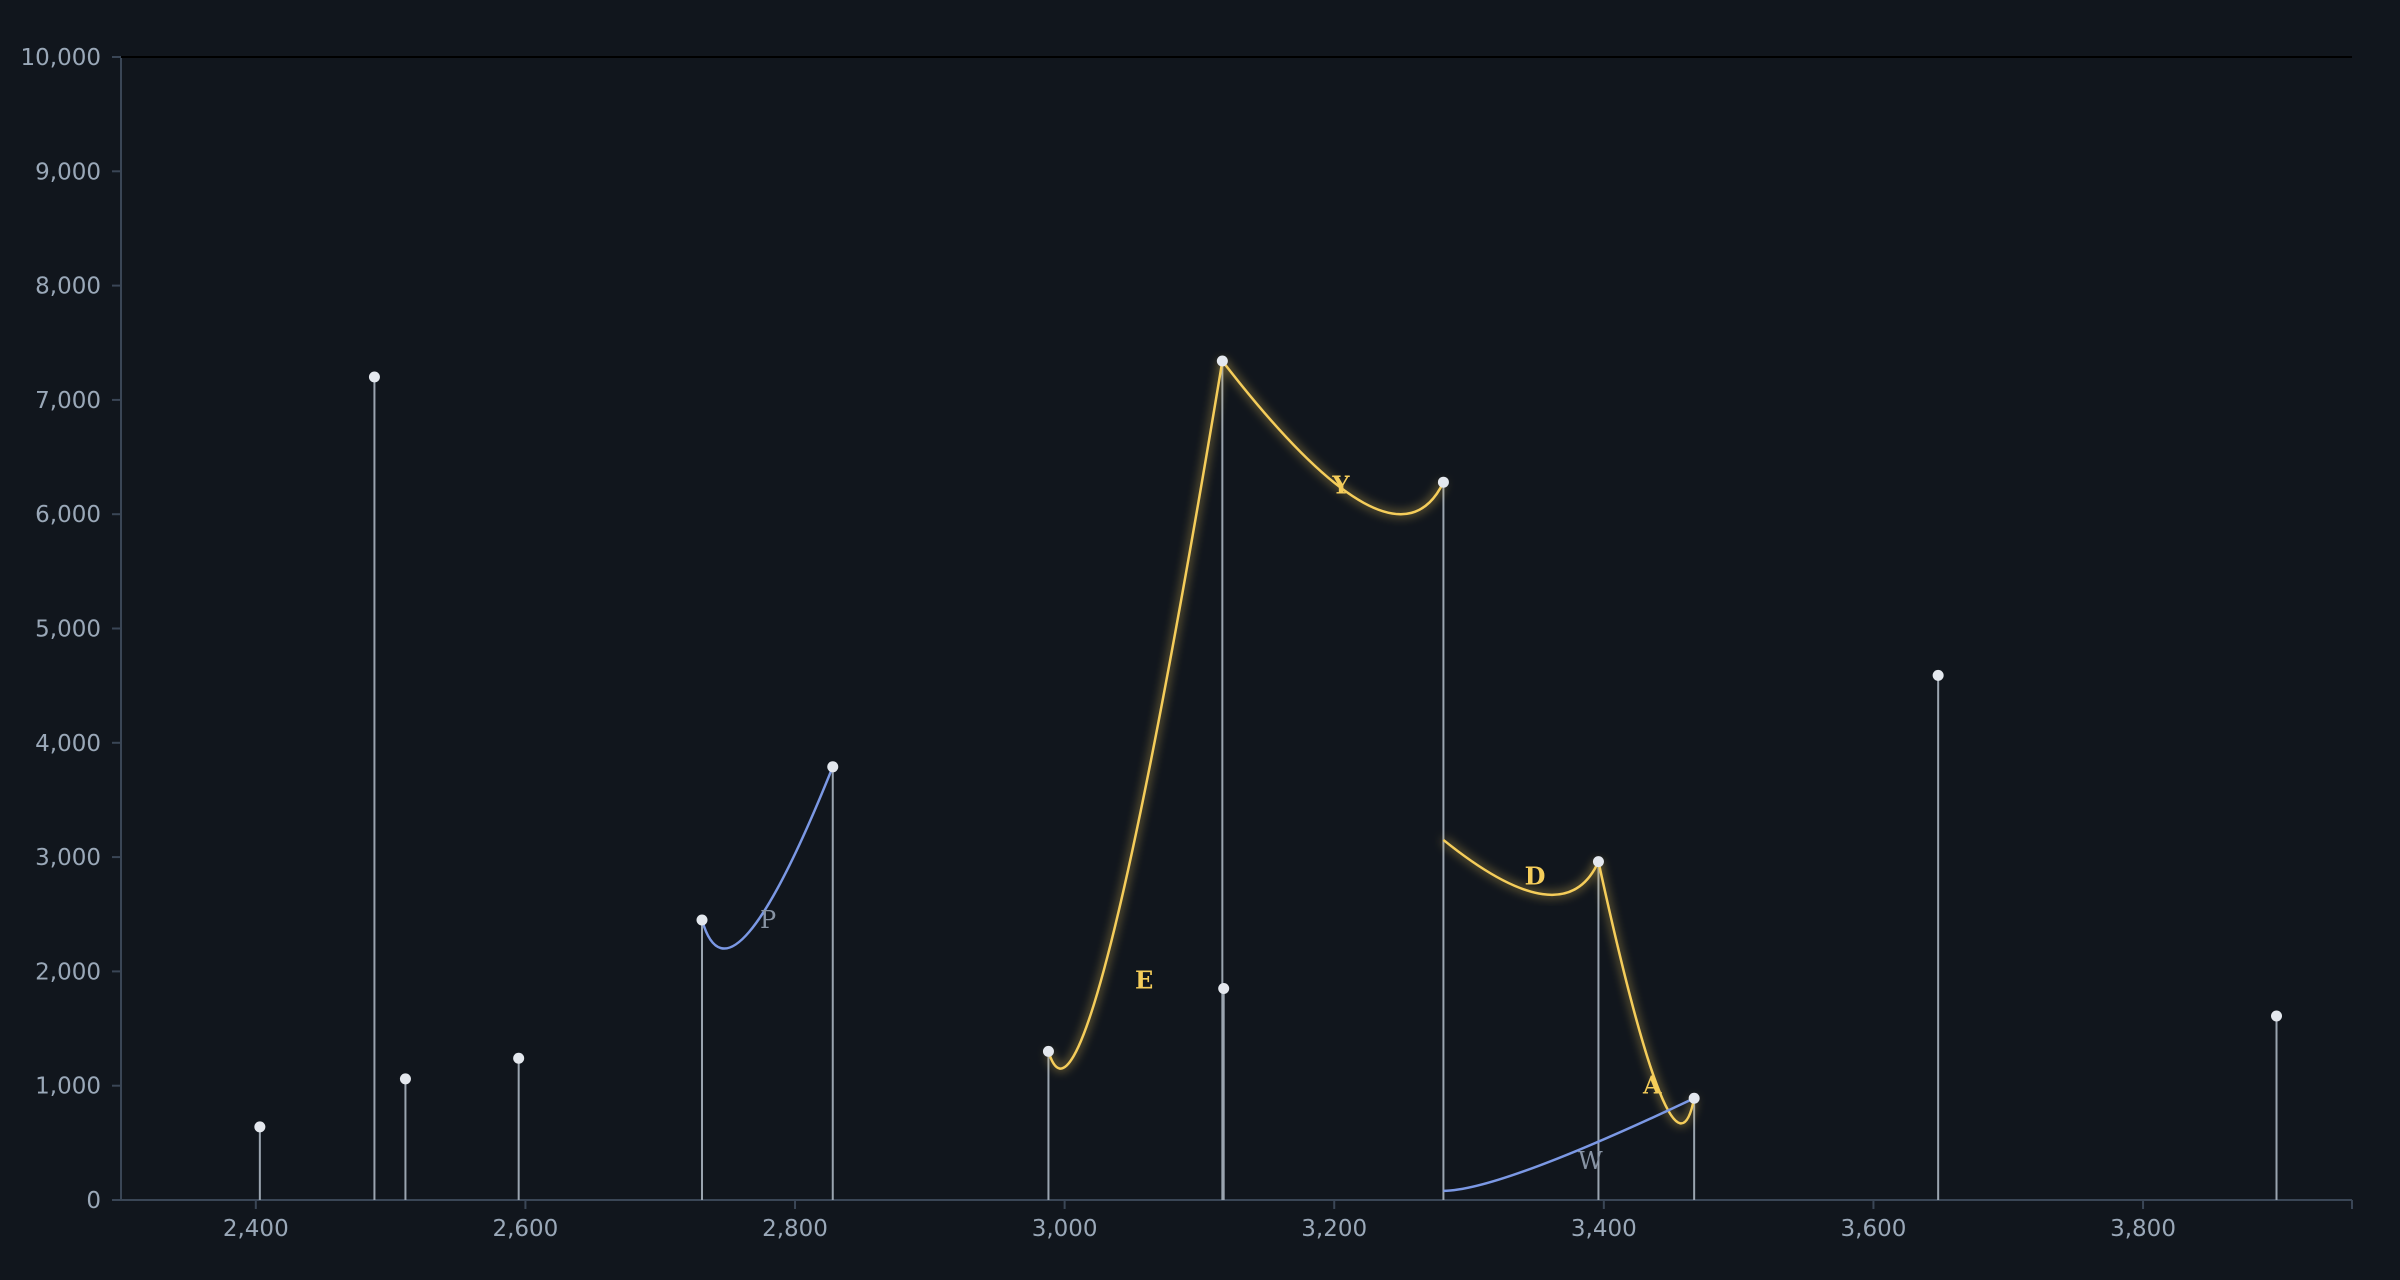 The width and height of the screenshot is (2400, 1280). I want to click on ion-label-y: Y, so click(1340, 485).